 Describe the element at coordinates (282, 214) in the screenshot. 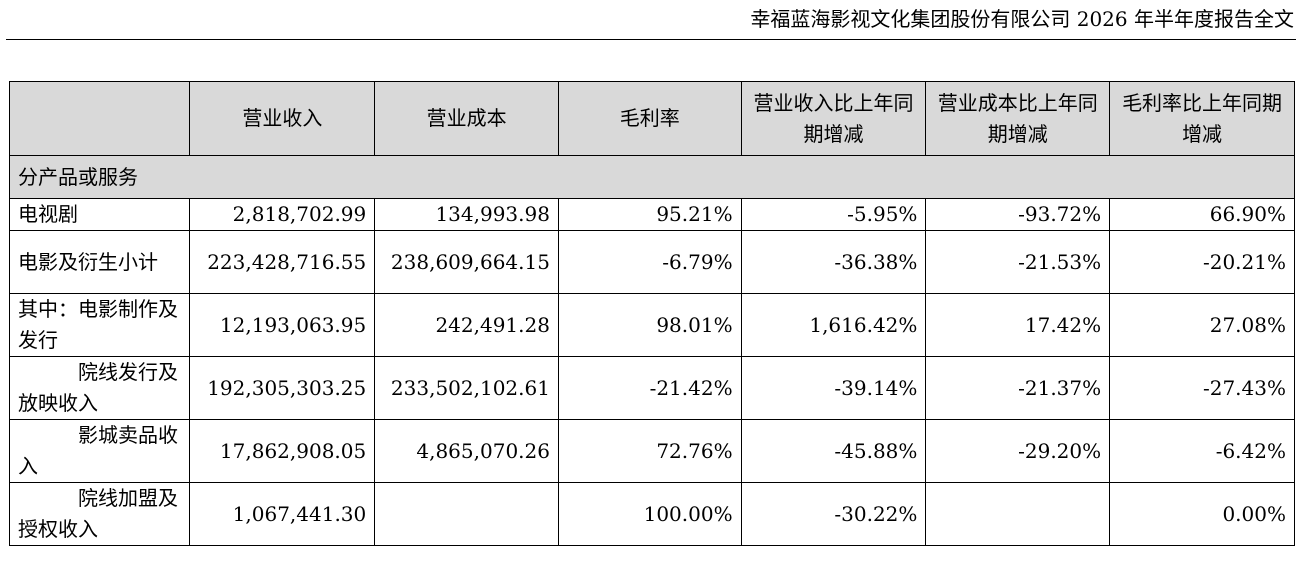

I see `cell-revenue: 2,818,702.99` at that location.